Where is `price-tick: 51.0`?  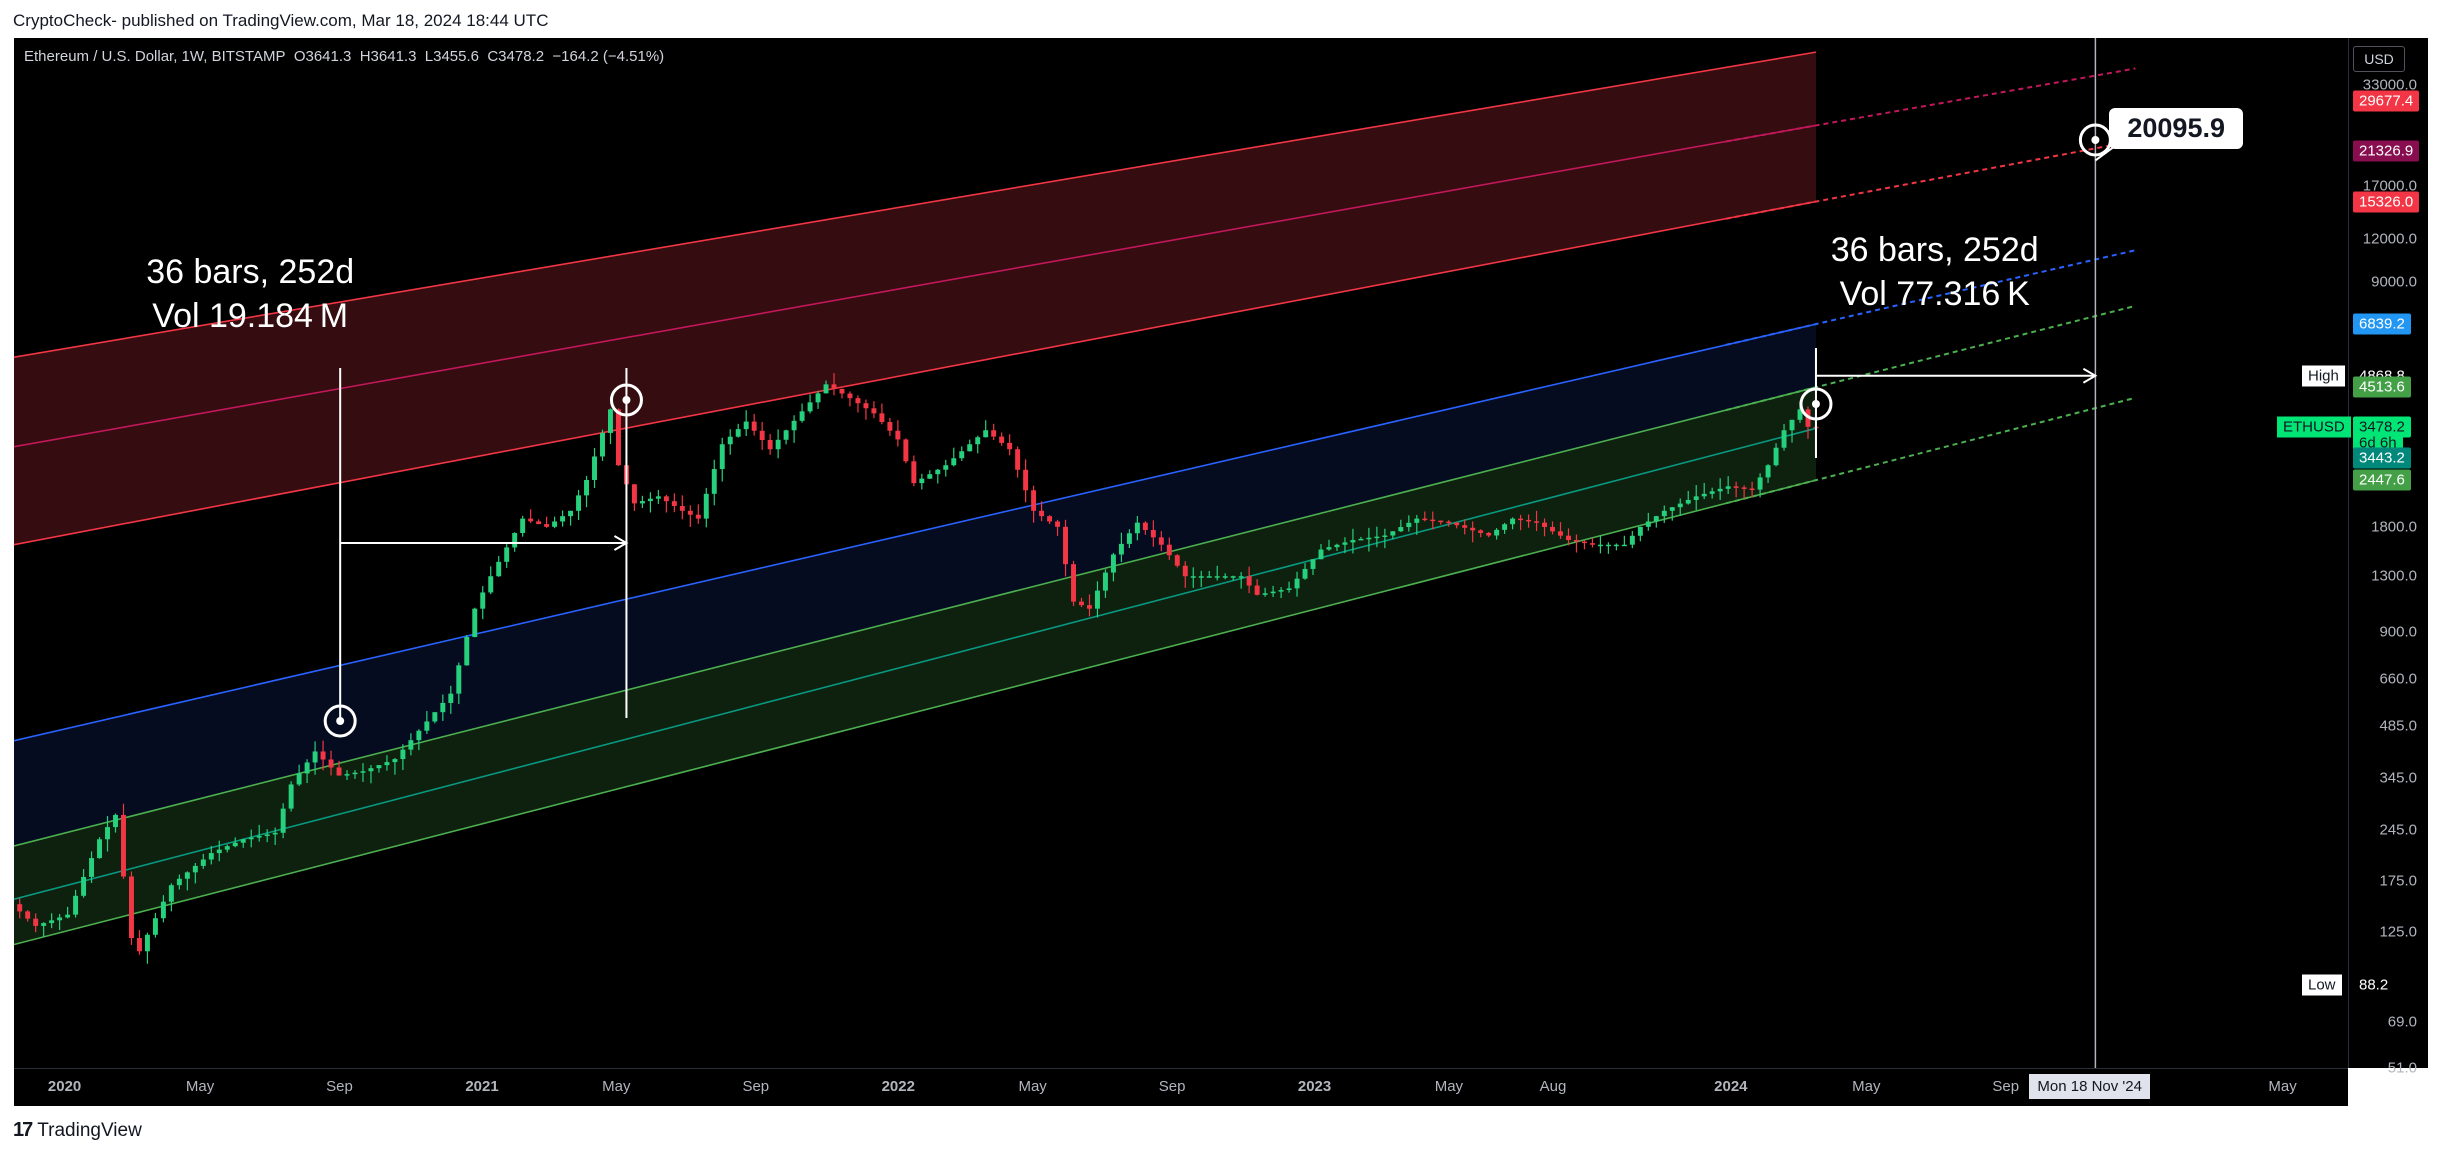 price-tick: 51.0 is located at coordinates (2402, 1068).